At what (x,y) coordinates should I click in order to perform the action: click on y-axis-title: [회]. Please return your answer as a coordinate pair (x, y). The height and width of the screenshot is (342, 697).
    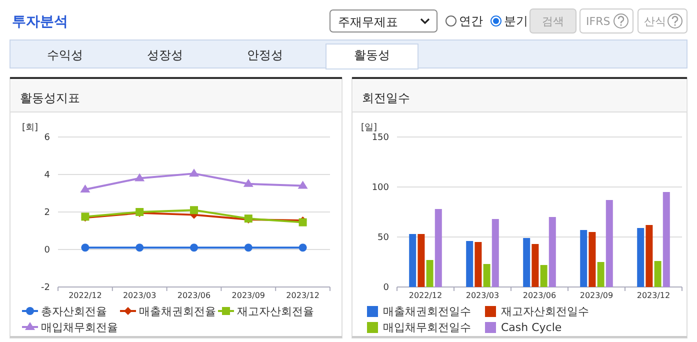
    Looking at the image, I should click on (30, 128).